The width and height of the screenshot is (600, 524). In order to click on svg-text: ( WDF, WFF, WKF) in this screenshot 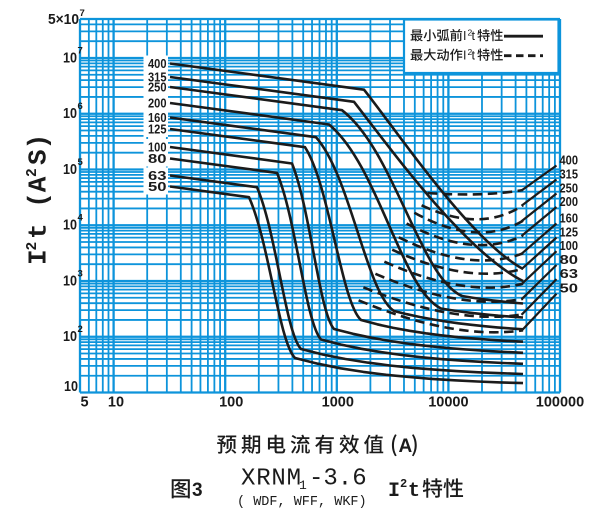, I will do `click(302, 502)`.